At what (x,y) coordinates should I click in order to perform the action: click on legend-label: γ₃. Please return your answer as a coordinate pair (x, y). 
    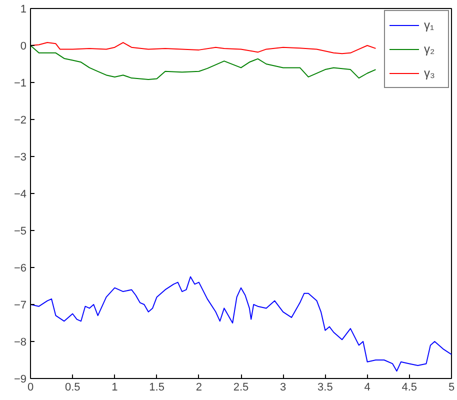
    Looking at the image, I should click on (430, 73).